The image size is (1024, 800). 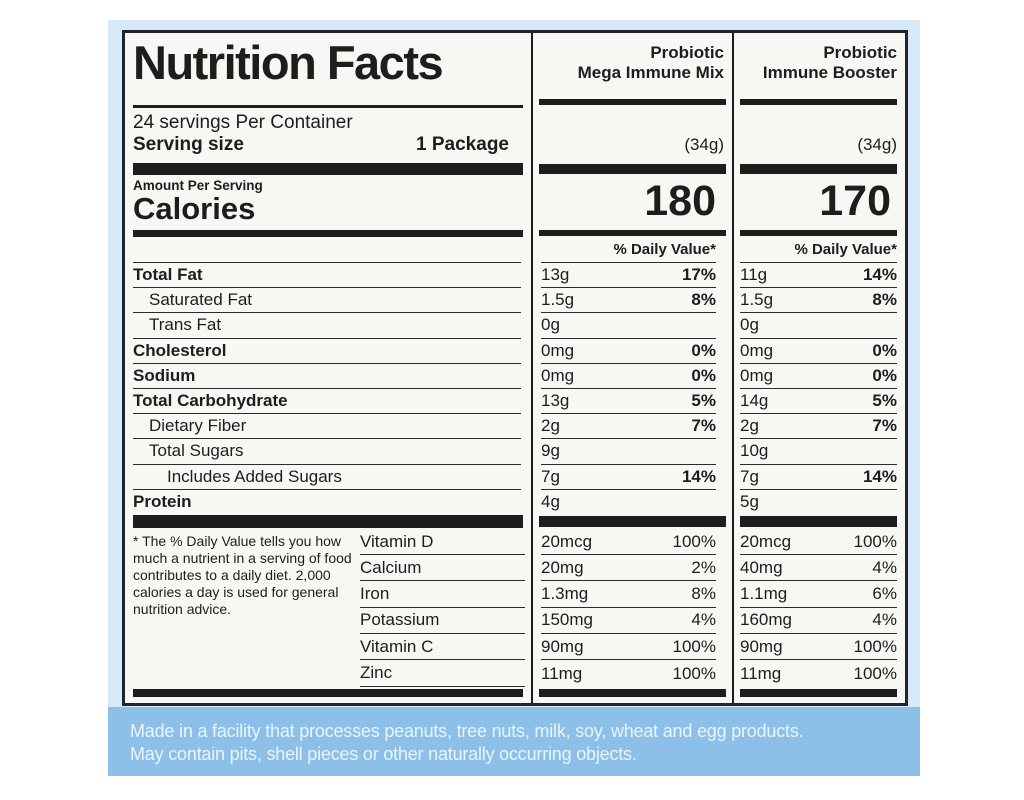 I want to click on vitamin-row-calcium: Calcium 20mg 2% 40mg 4%, so click(x=515, y=568).